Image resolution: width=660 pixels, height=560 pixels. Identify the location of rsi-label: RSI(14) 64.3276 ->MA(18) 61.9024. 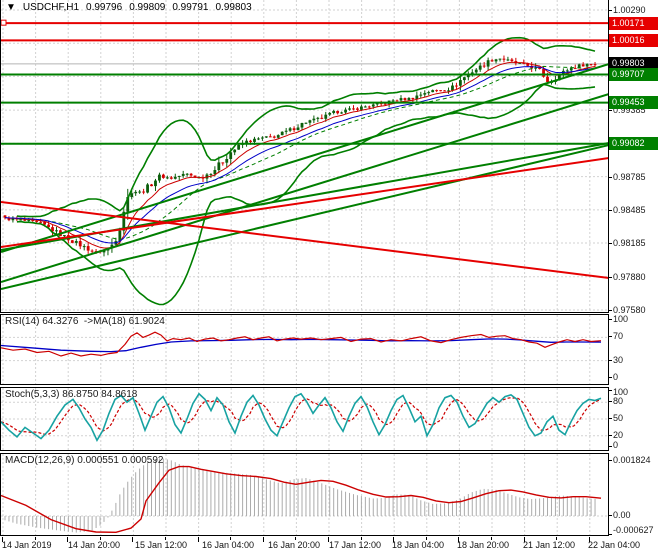
(85, 321).